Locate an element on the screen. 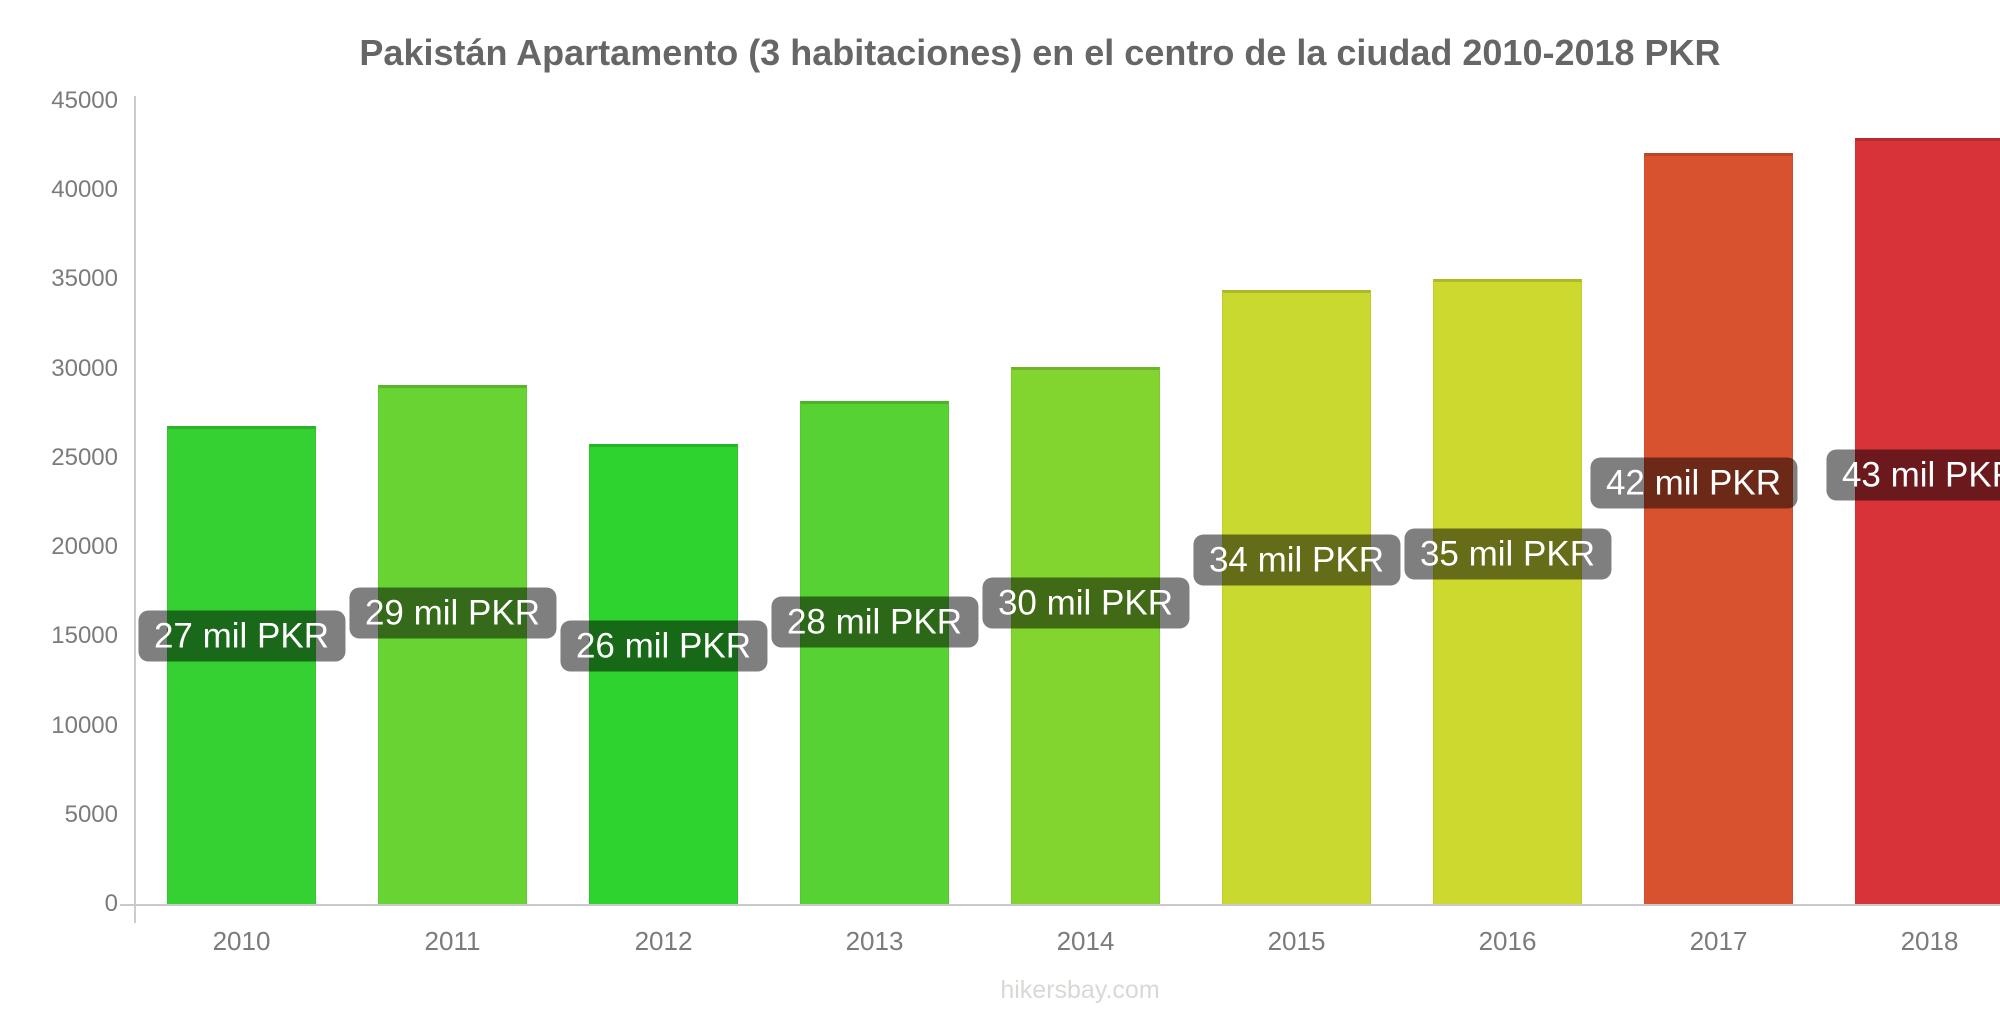  bar-value-label-2012: 26 mil PKR is located at coordinates (663, 646).